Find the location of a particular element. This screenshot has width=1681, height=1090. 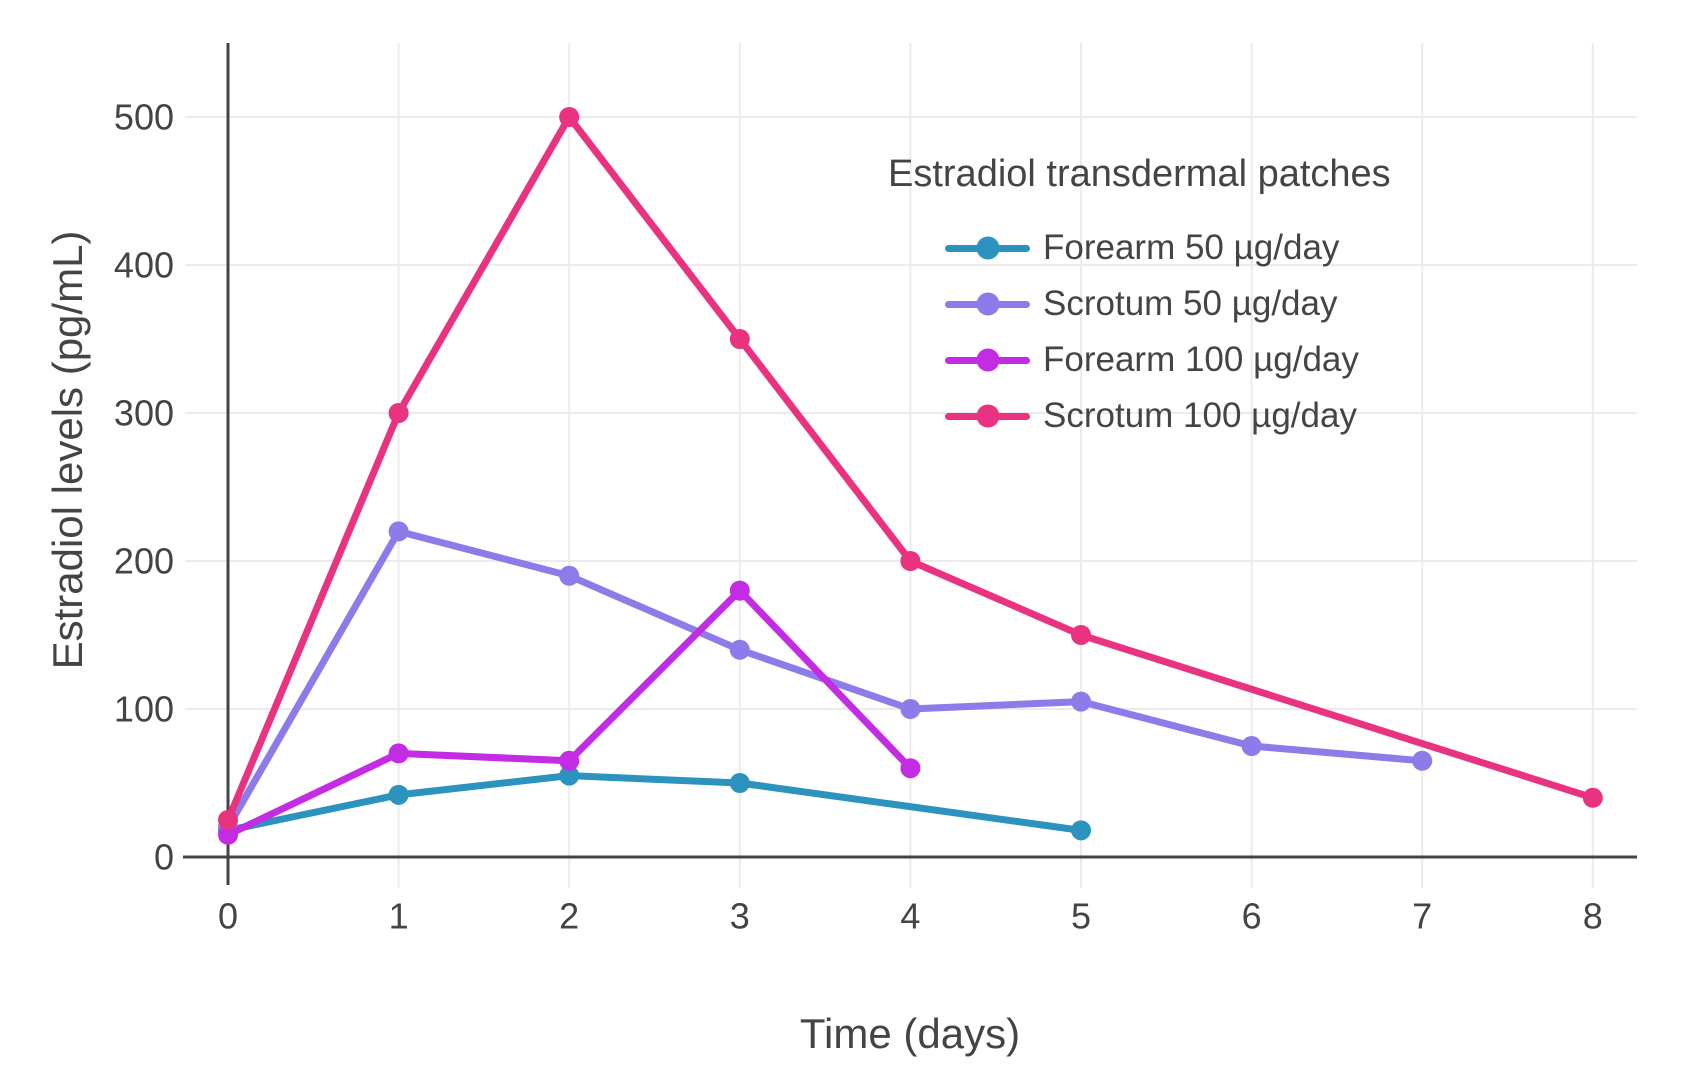

y-tick-label-400: 400 is located at coordinates (144, 265).